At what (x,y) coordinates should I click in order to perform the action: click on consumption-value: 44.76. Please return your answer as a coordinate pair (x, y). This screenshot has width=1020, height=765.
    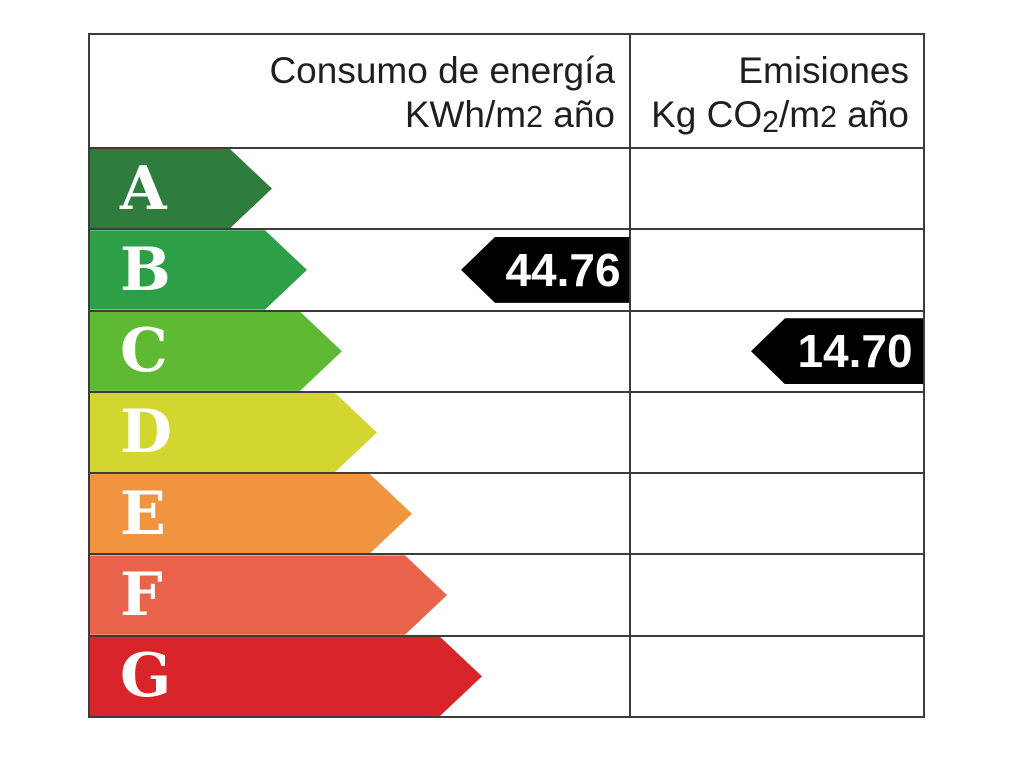
    Looking at the image, I should click on (563, 269).